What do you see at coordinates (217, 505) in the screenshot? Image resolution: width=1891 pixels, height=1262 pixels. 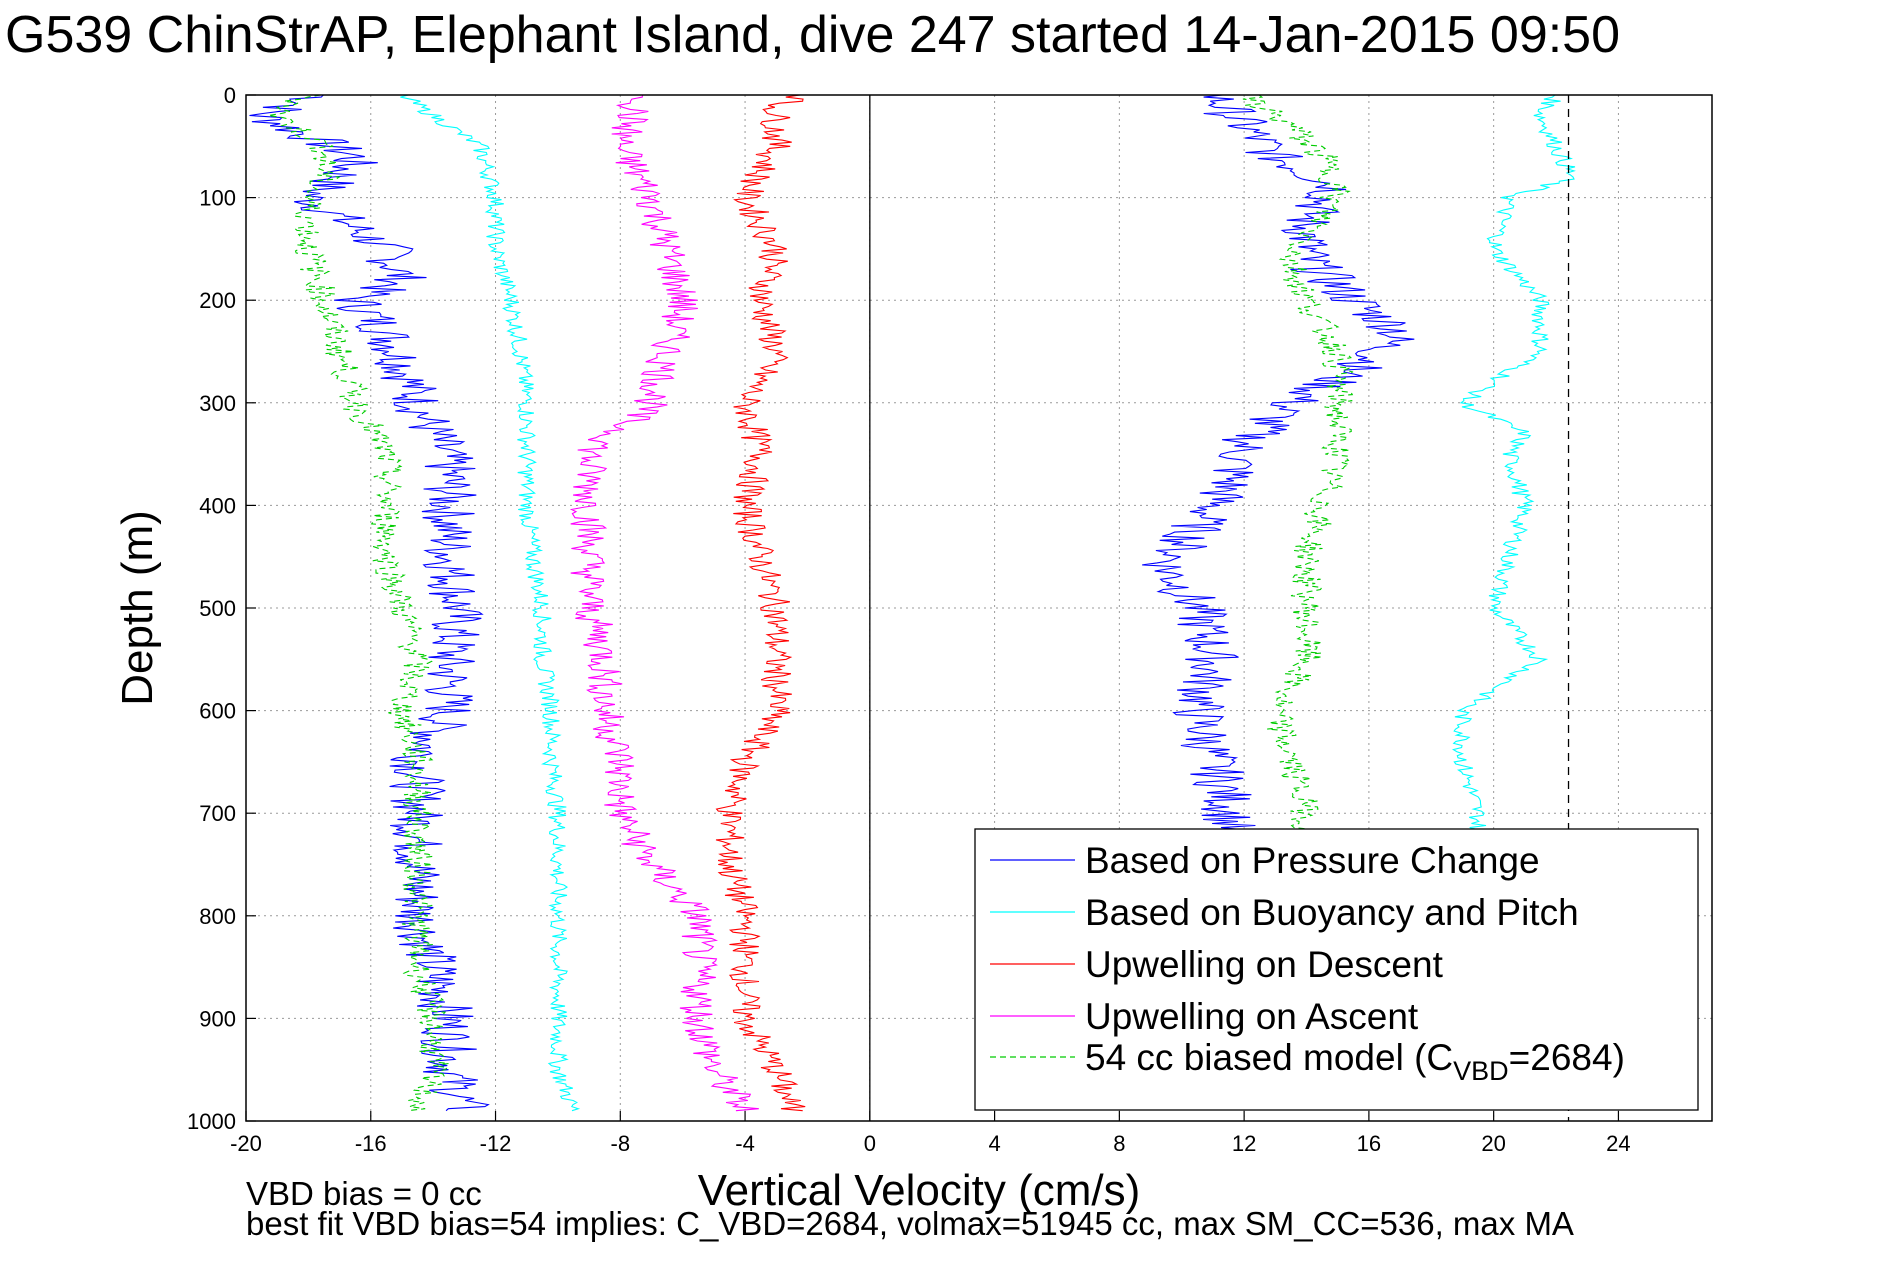 I see `y-tick-label: 400` at bounding box center [217, 505].